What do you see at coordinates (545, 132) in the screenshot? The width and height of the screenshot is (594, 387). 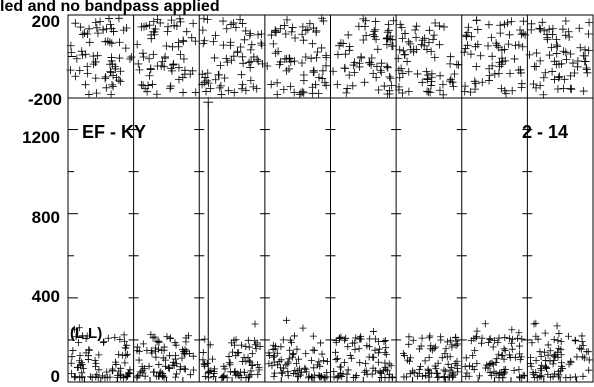 I see `baseline-label: 2 - 14` at bounding box center [545, 132].